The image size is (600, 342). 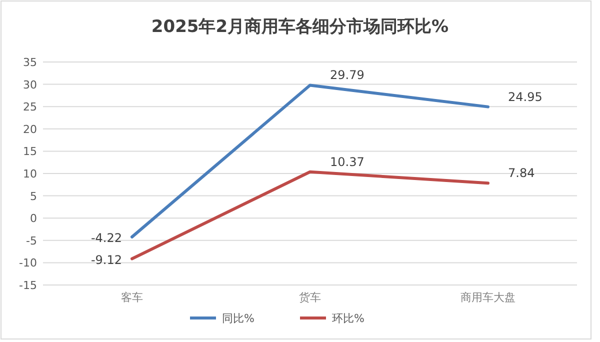 I want to click on data-label: 24.95, so click(x=525, y=97).